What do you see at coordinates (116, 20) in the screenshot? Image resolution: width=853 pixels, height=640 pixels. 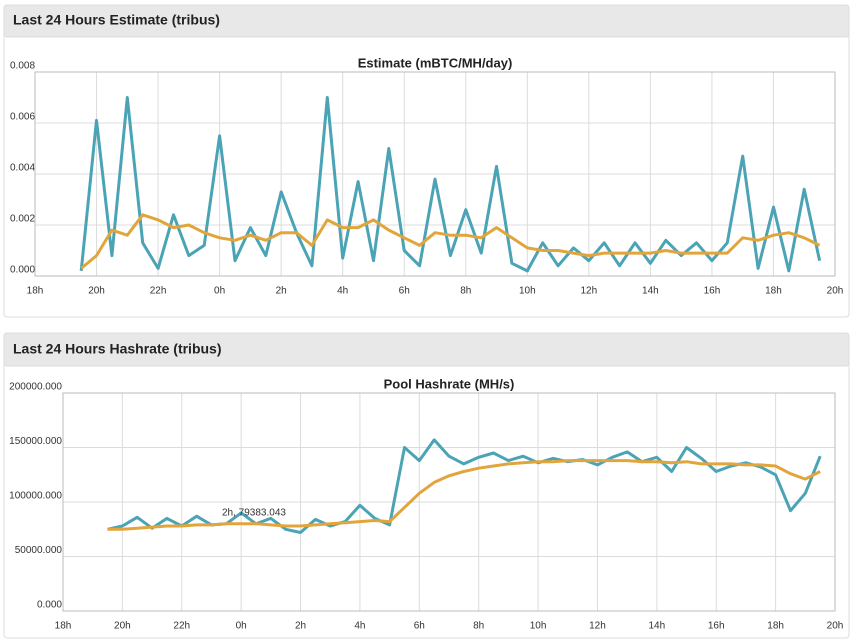 I see `panel-title: Last 24 Hours Estimate (tribus)` at bounding box center [116, 20].